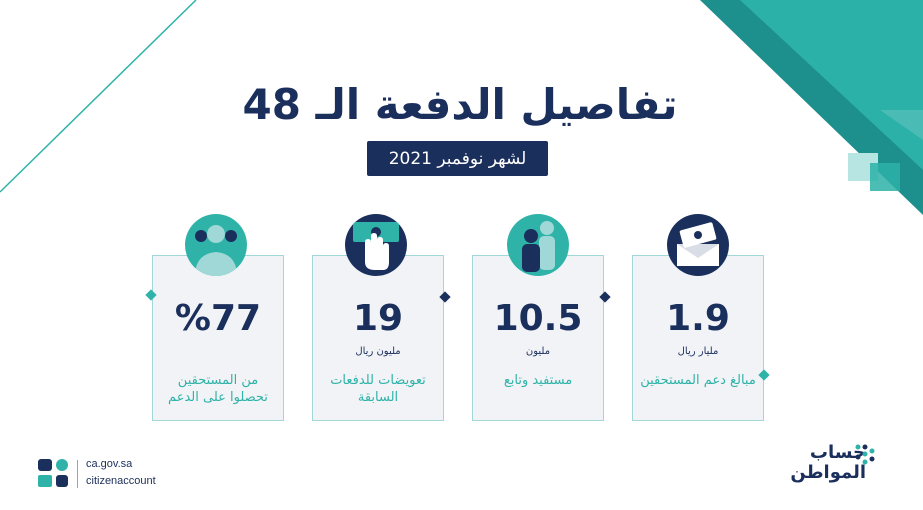 This screenshot has height=510, width=923. What do you see at coordinates (62, 465) in the screenshot?
I see `globe-icon` at bounding box center [62, 465].